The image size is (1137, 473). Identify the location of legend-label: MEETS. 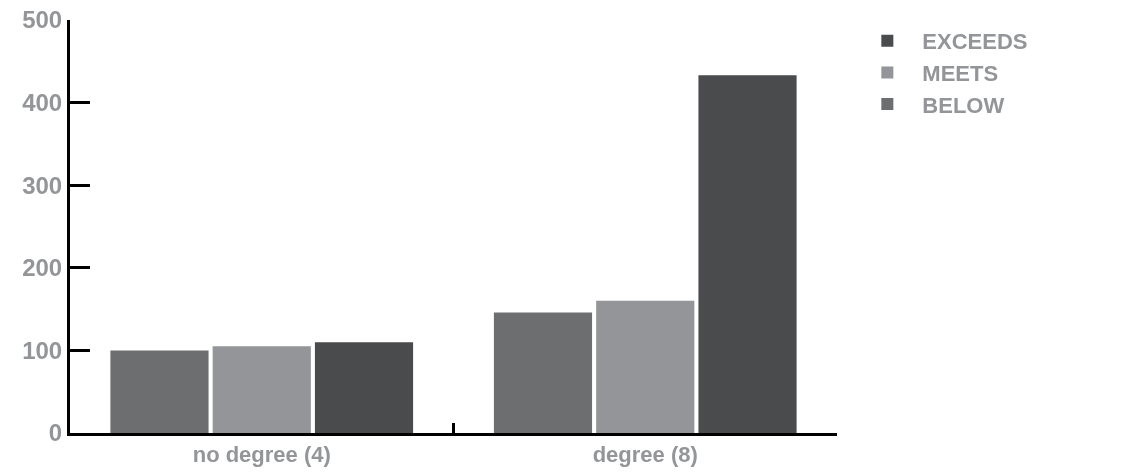
(960, 73).